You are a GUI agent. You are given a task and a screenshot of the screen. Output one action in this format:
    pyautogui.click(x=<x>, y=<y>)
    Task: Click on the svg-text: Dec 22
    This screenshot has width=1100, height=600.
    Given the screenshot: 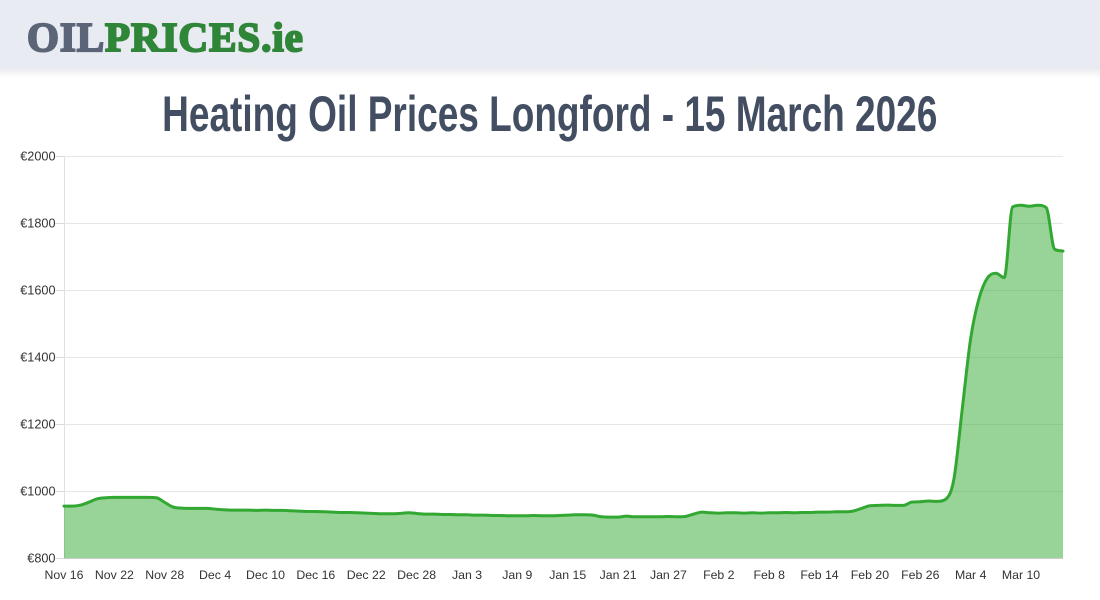 What is the action you would take?
    pyautogui.click(x=366, y=575)
    